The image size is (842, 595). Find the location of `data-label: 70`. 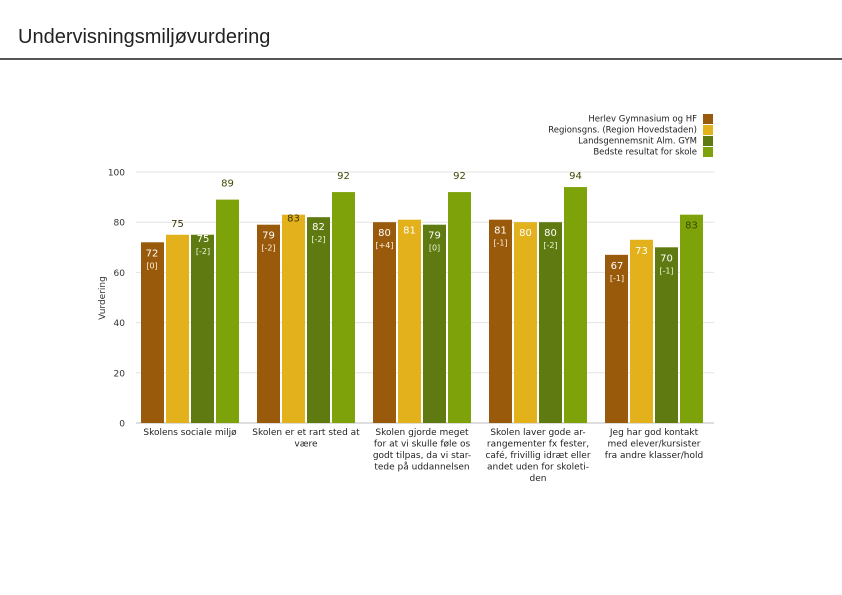

data-label: 70 is located at coordinates (666, 258).